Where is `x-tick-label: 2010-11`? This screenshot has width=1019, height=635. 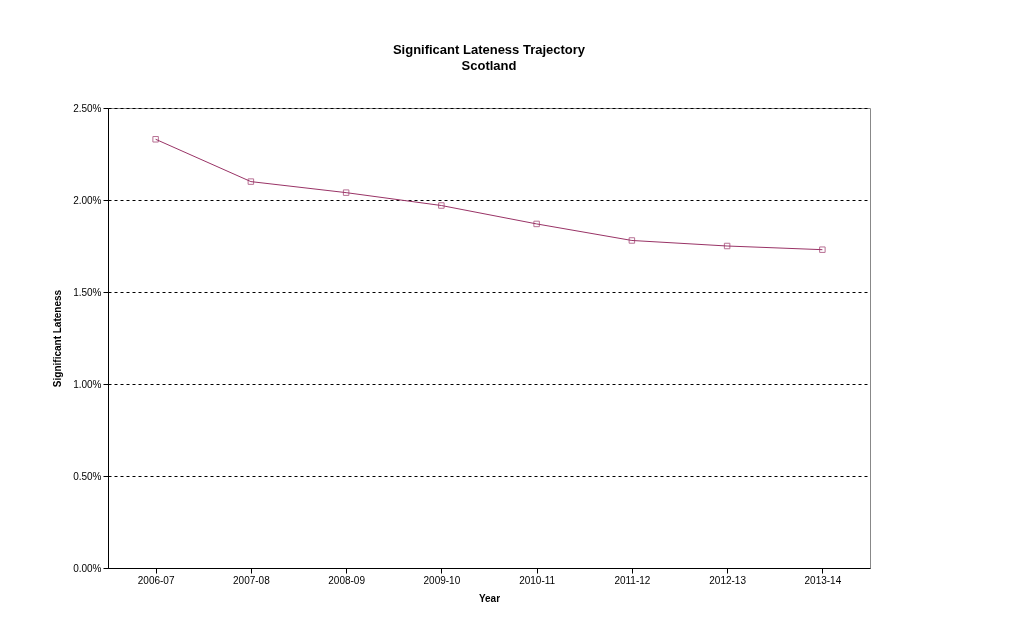 x-tick-label: 2010-11 is located at coordinates (537, 580).